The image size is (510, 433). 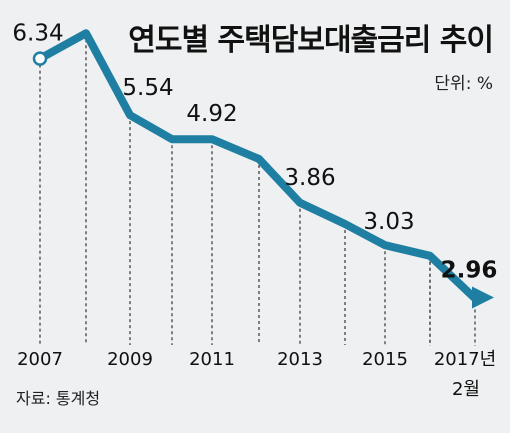 What do you see at coordinates (58, 398) in the screenshot?
I see `source-note: 자료: 통계청` at bounding box center [58, 398].